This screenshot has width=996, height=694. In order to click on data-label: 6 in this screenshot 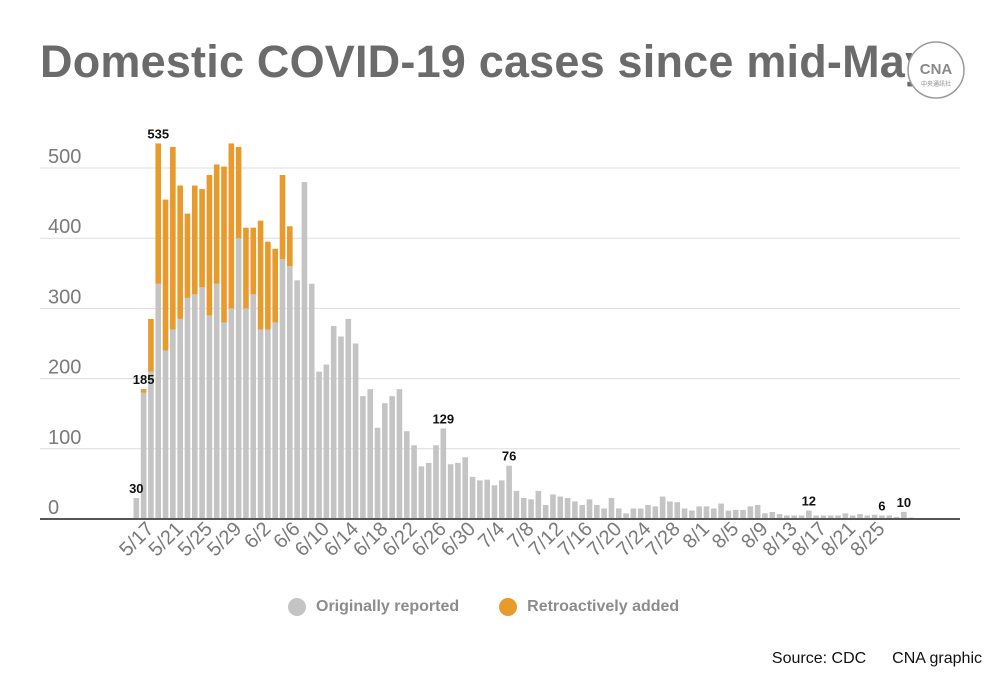, I will do `click(881, 505)`.